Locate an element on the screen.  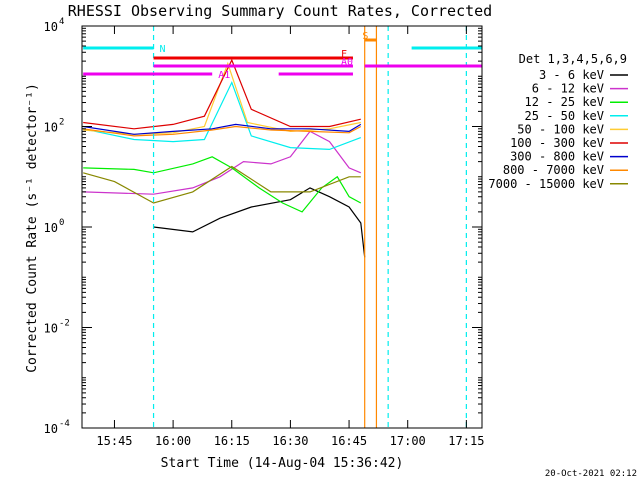
y-axis-label: Corrected Count Rate (s⁻¹ detector⁻¹) is located at coordinates (32, 228).